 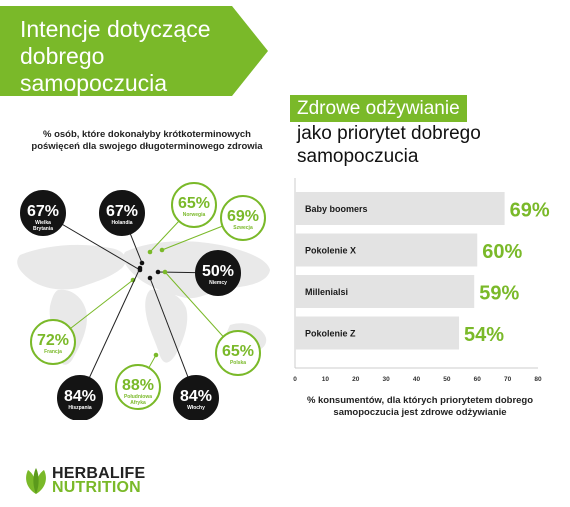 I want to click on connector-line-hiszpania, so click(x=110, y=333).